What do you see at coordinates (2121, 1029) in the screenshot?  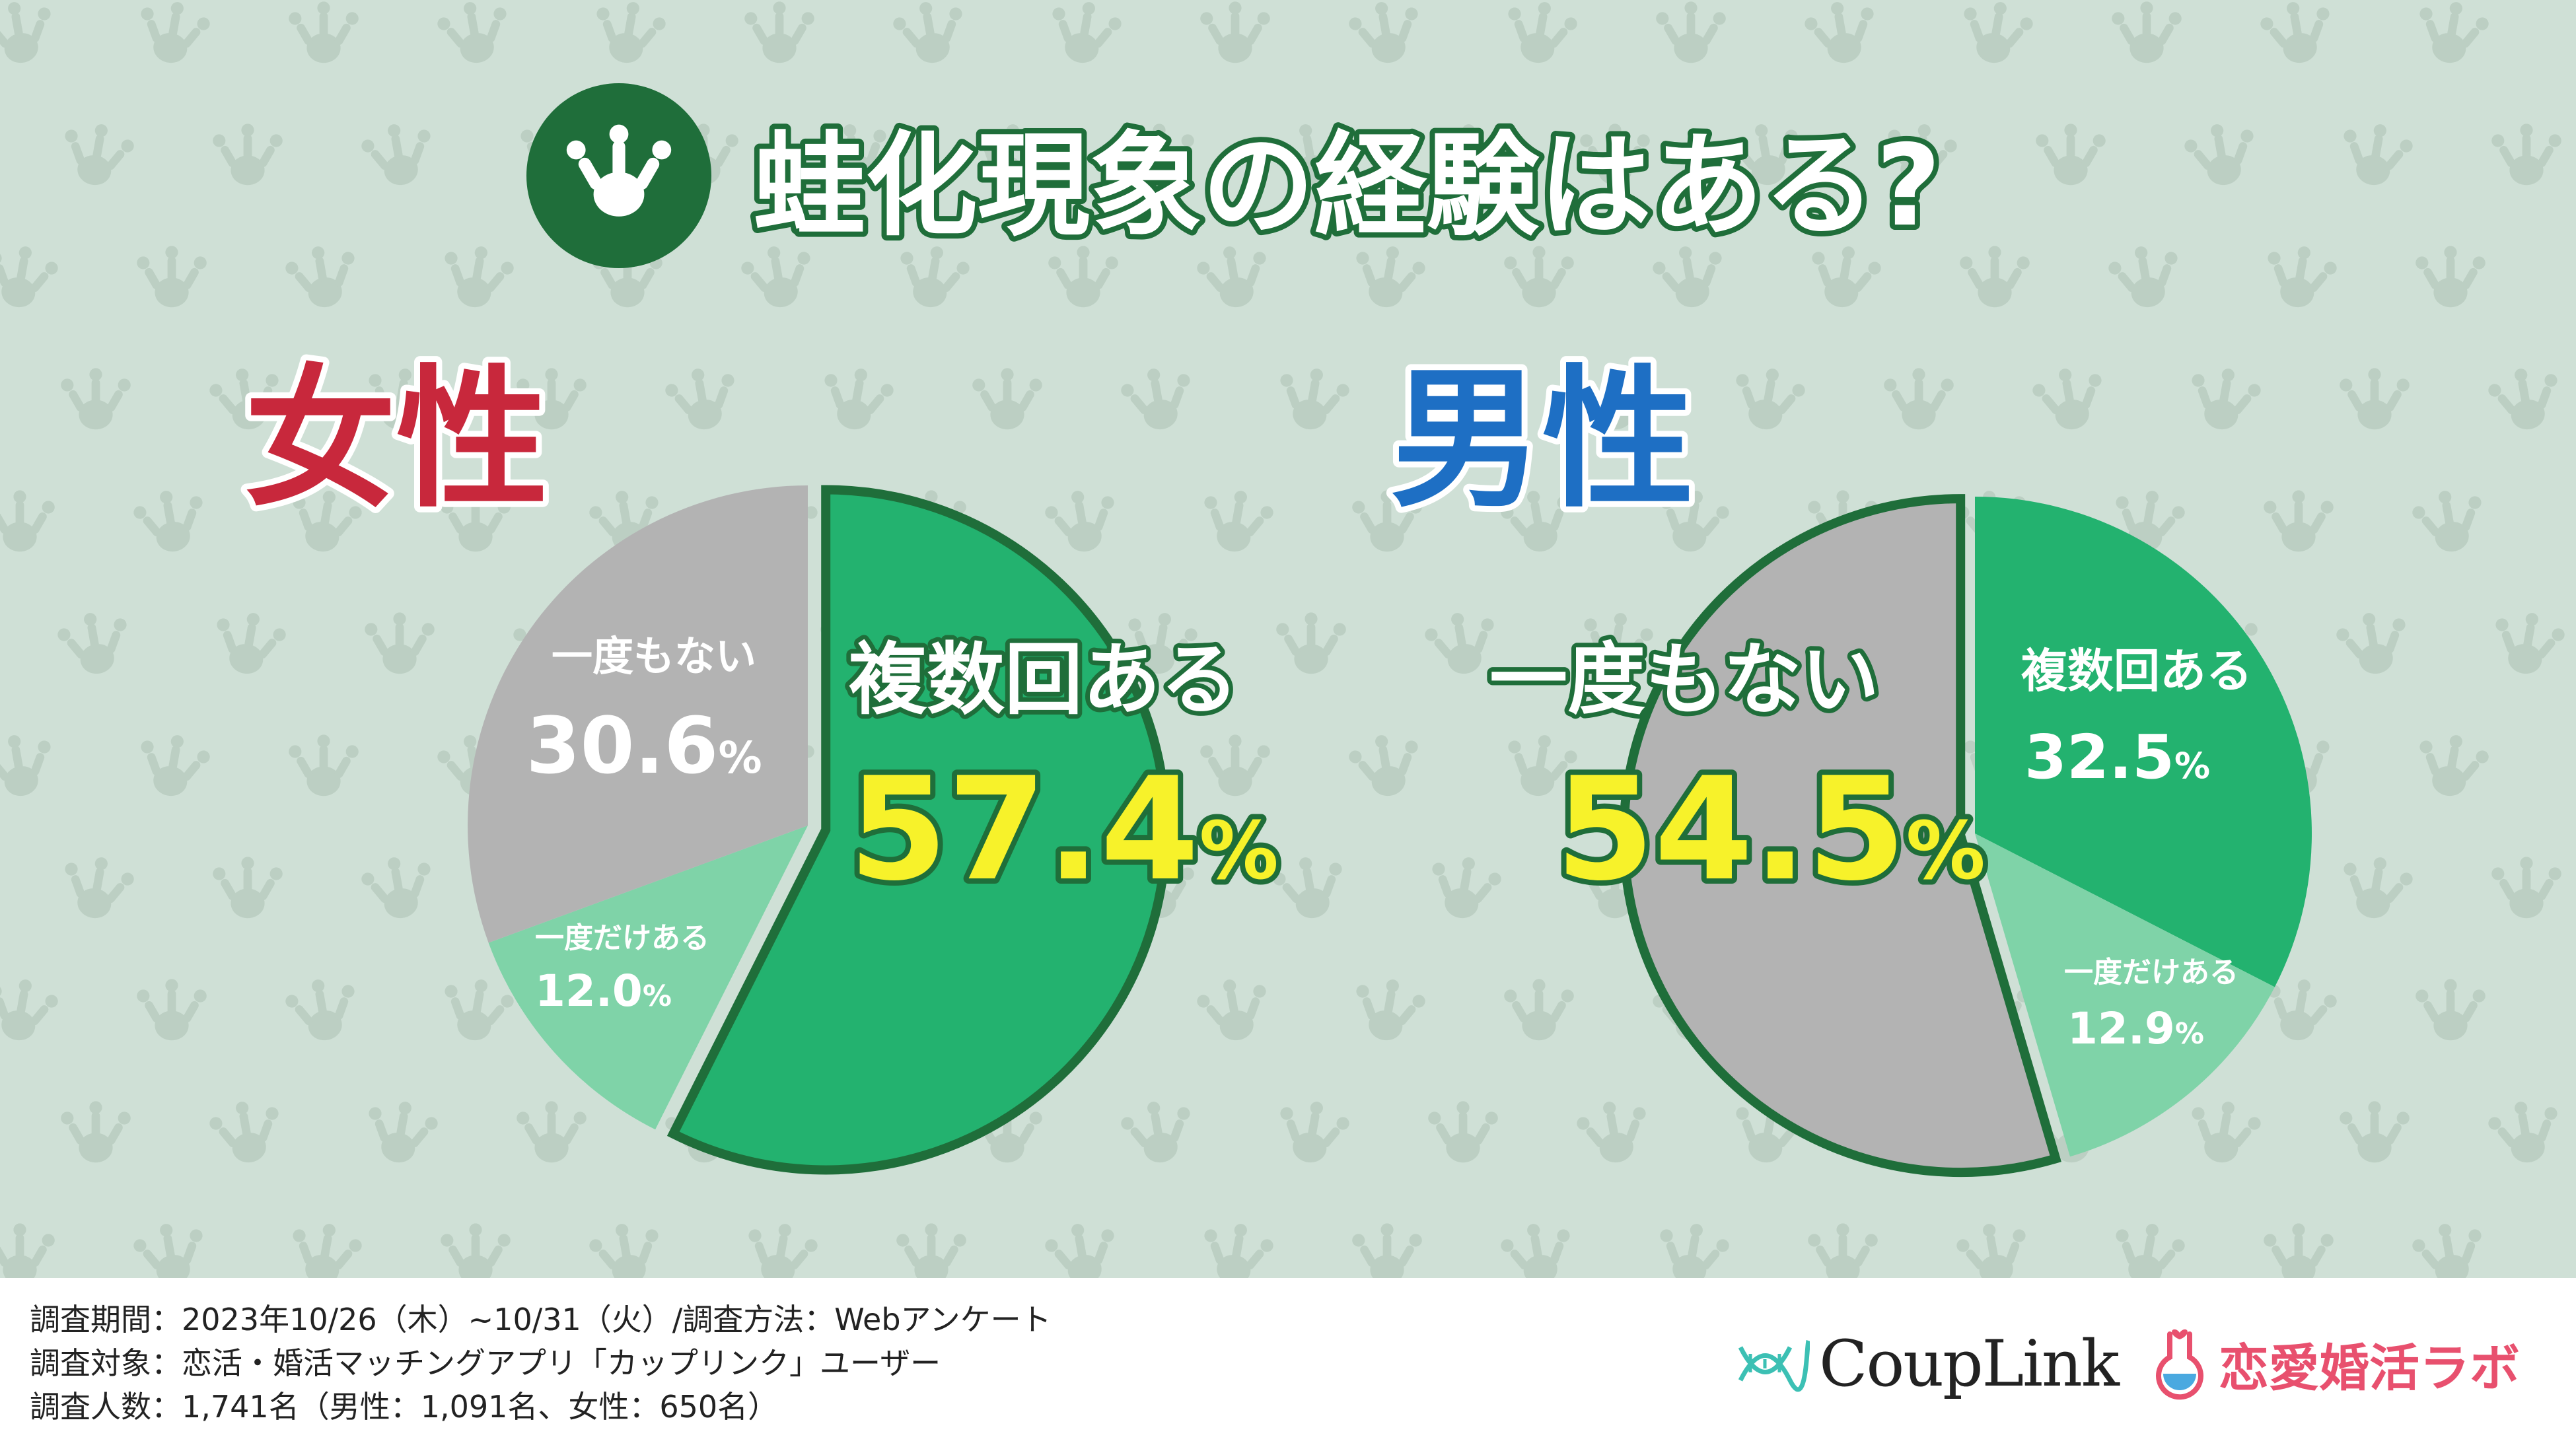 I see `male-value-once: 12.9` at bounding box center [2121, 1029].